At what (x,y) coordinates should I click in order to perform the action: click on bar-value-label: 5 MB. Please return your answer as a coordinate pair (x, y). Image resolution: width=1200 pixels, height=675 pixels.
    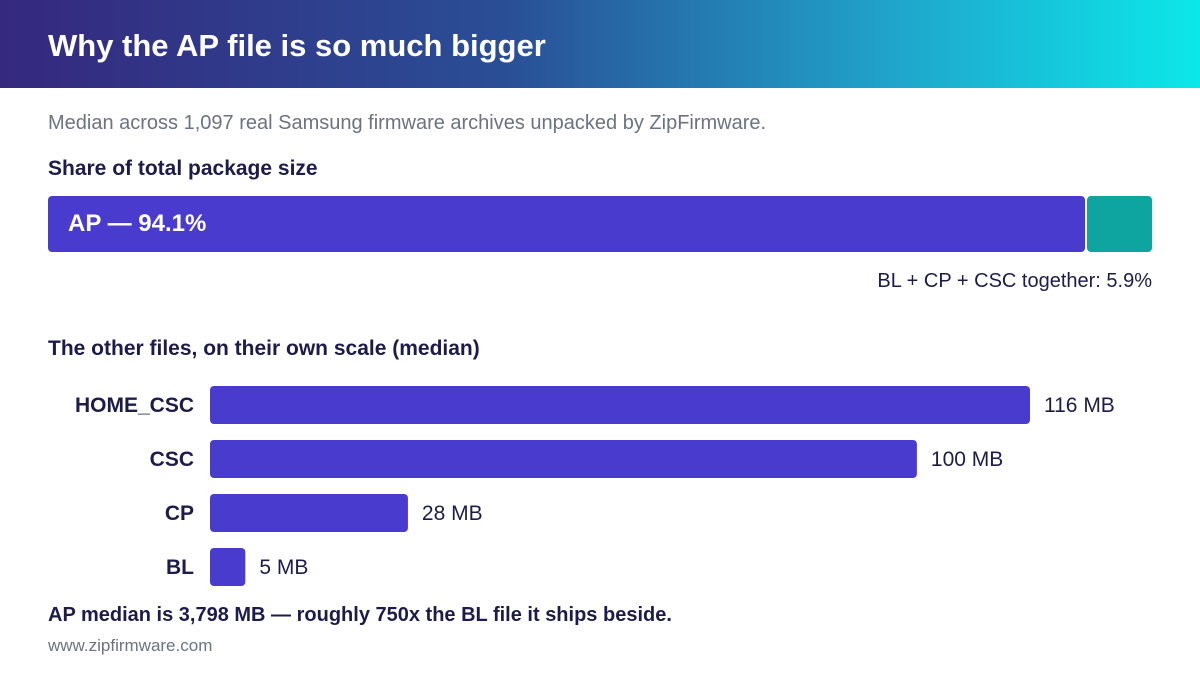
    Looking at the image, I should click on (283, 567).